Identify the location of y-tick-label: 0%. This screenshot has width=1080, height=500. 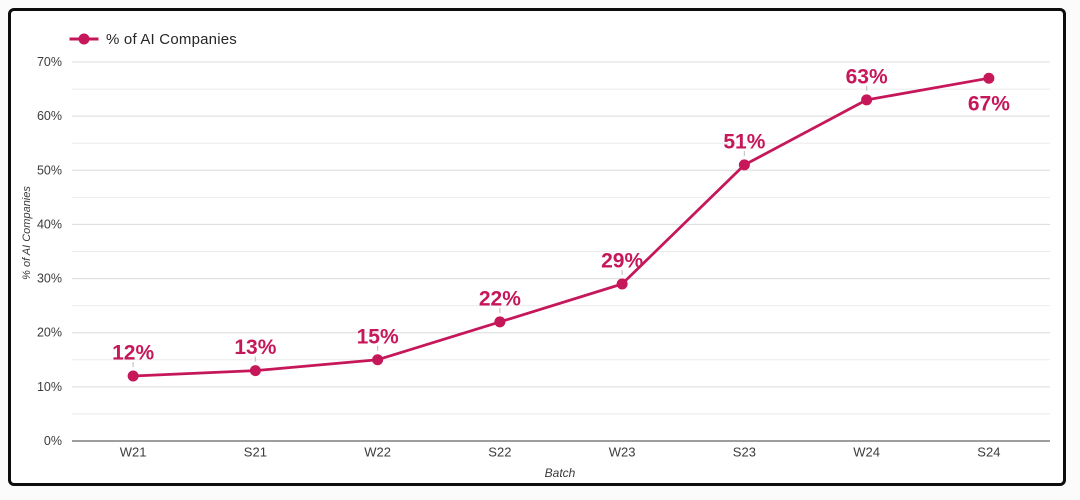
(53, 441).